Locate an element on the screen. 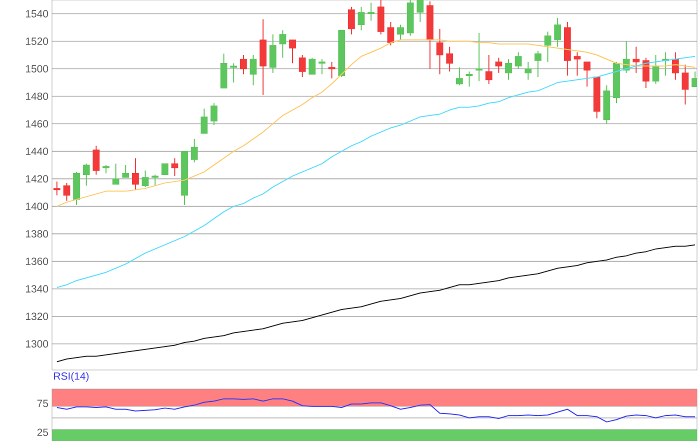  y-tick-label: 1340 is located at coordinates (37, 289).